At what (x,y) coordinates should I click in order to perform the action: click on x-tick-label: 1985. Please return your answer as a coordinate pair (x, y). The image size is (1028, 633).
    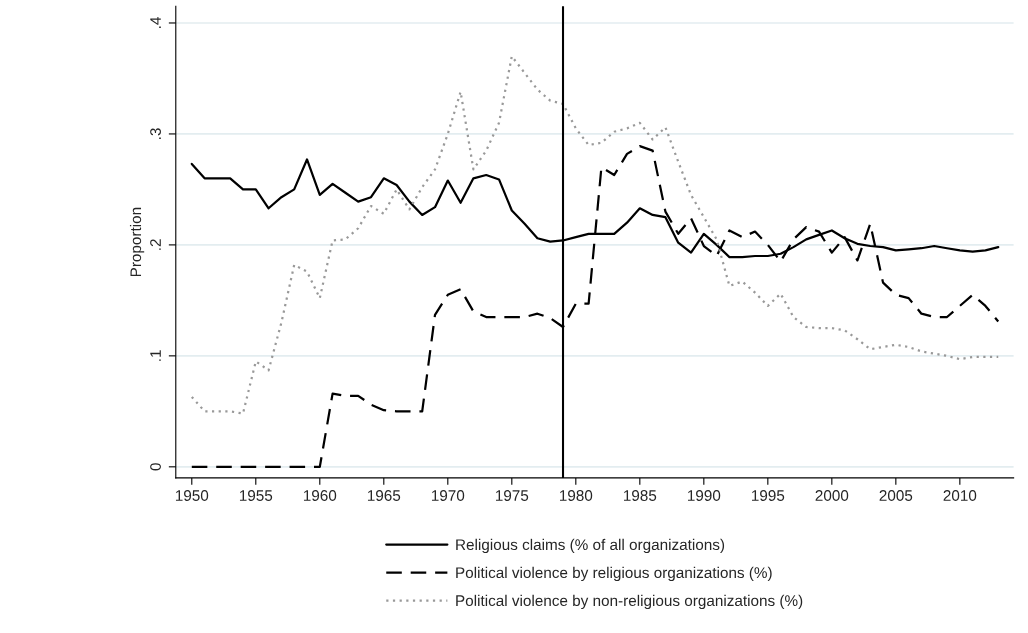
    Looking at the image, I should click on (640, 495).